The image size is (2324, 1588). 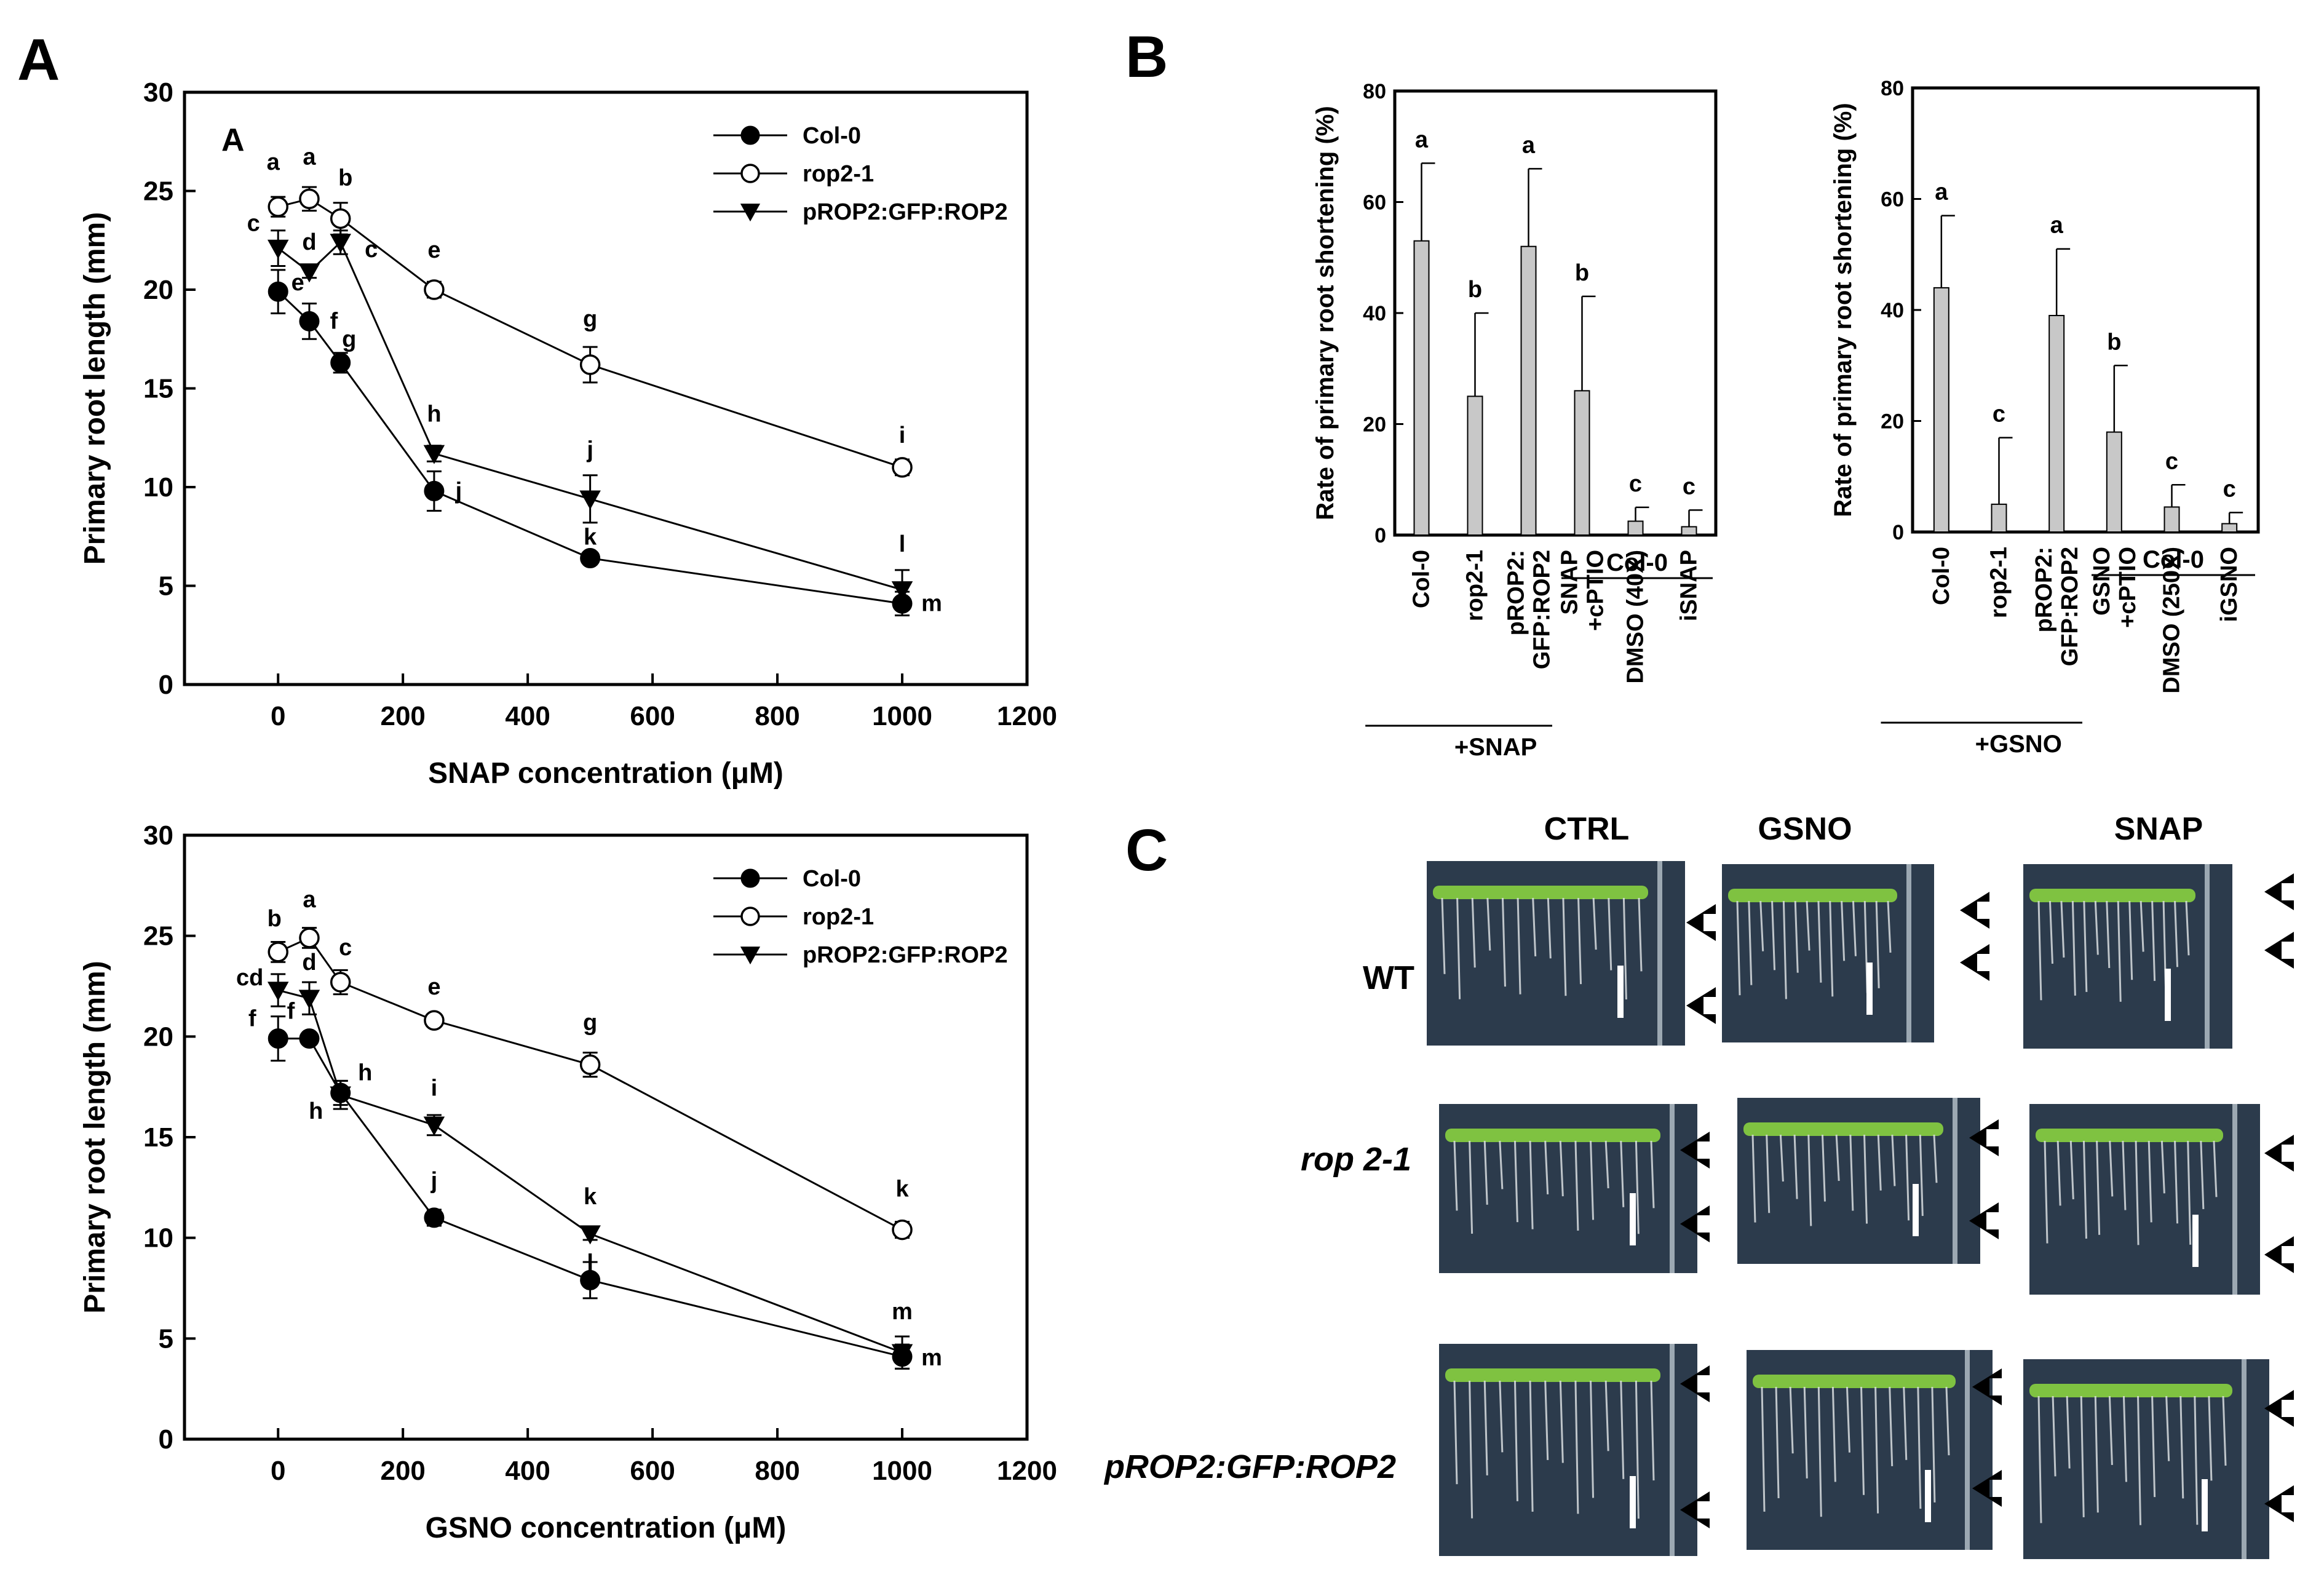 What do you see at coordinates (1583, 590) in the screenshot?
I see `category-label: SNAP+cPTIO` at bounding box center [1583, 590].